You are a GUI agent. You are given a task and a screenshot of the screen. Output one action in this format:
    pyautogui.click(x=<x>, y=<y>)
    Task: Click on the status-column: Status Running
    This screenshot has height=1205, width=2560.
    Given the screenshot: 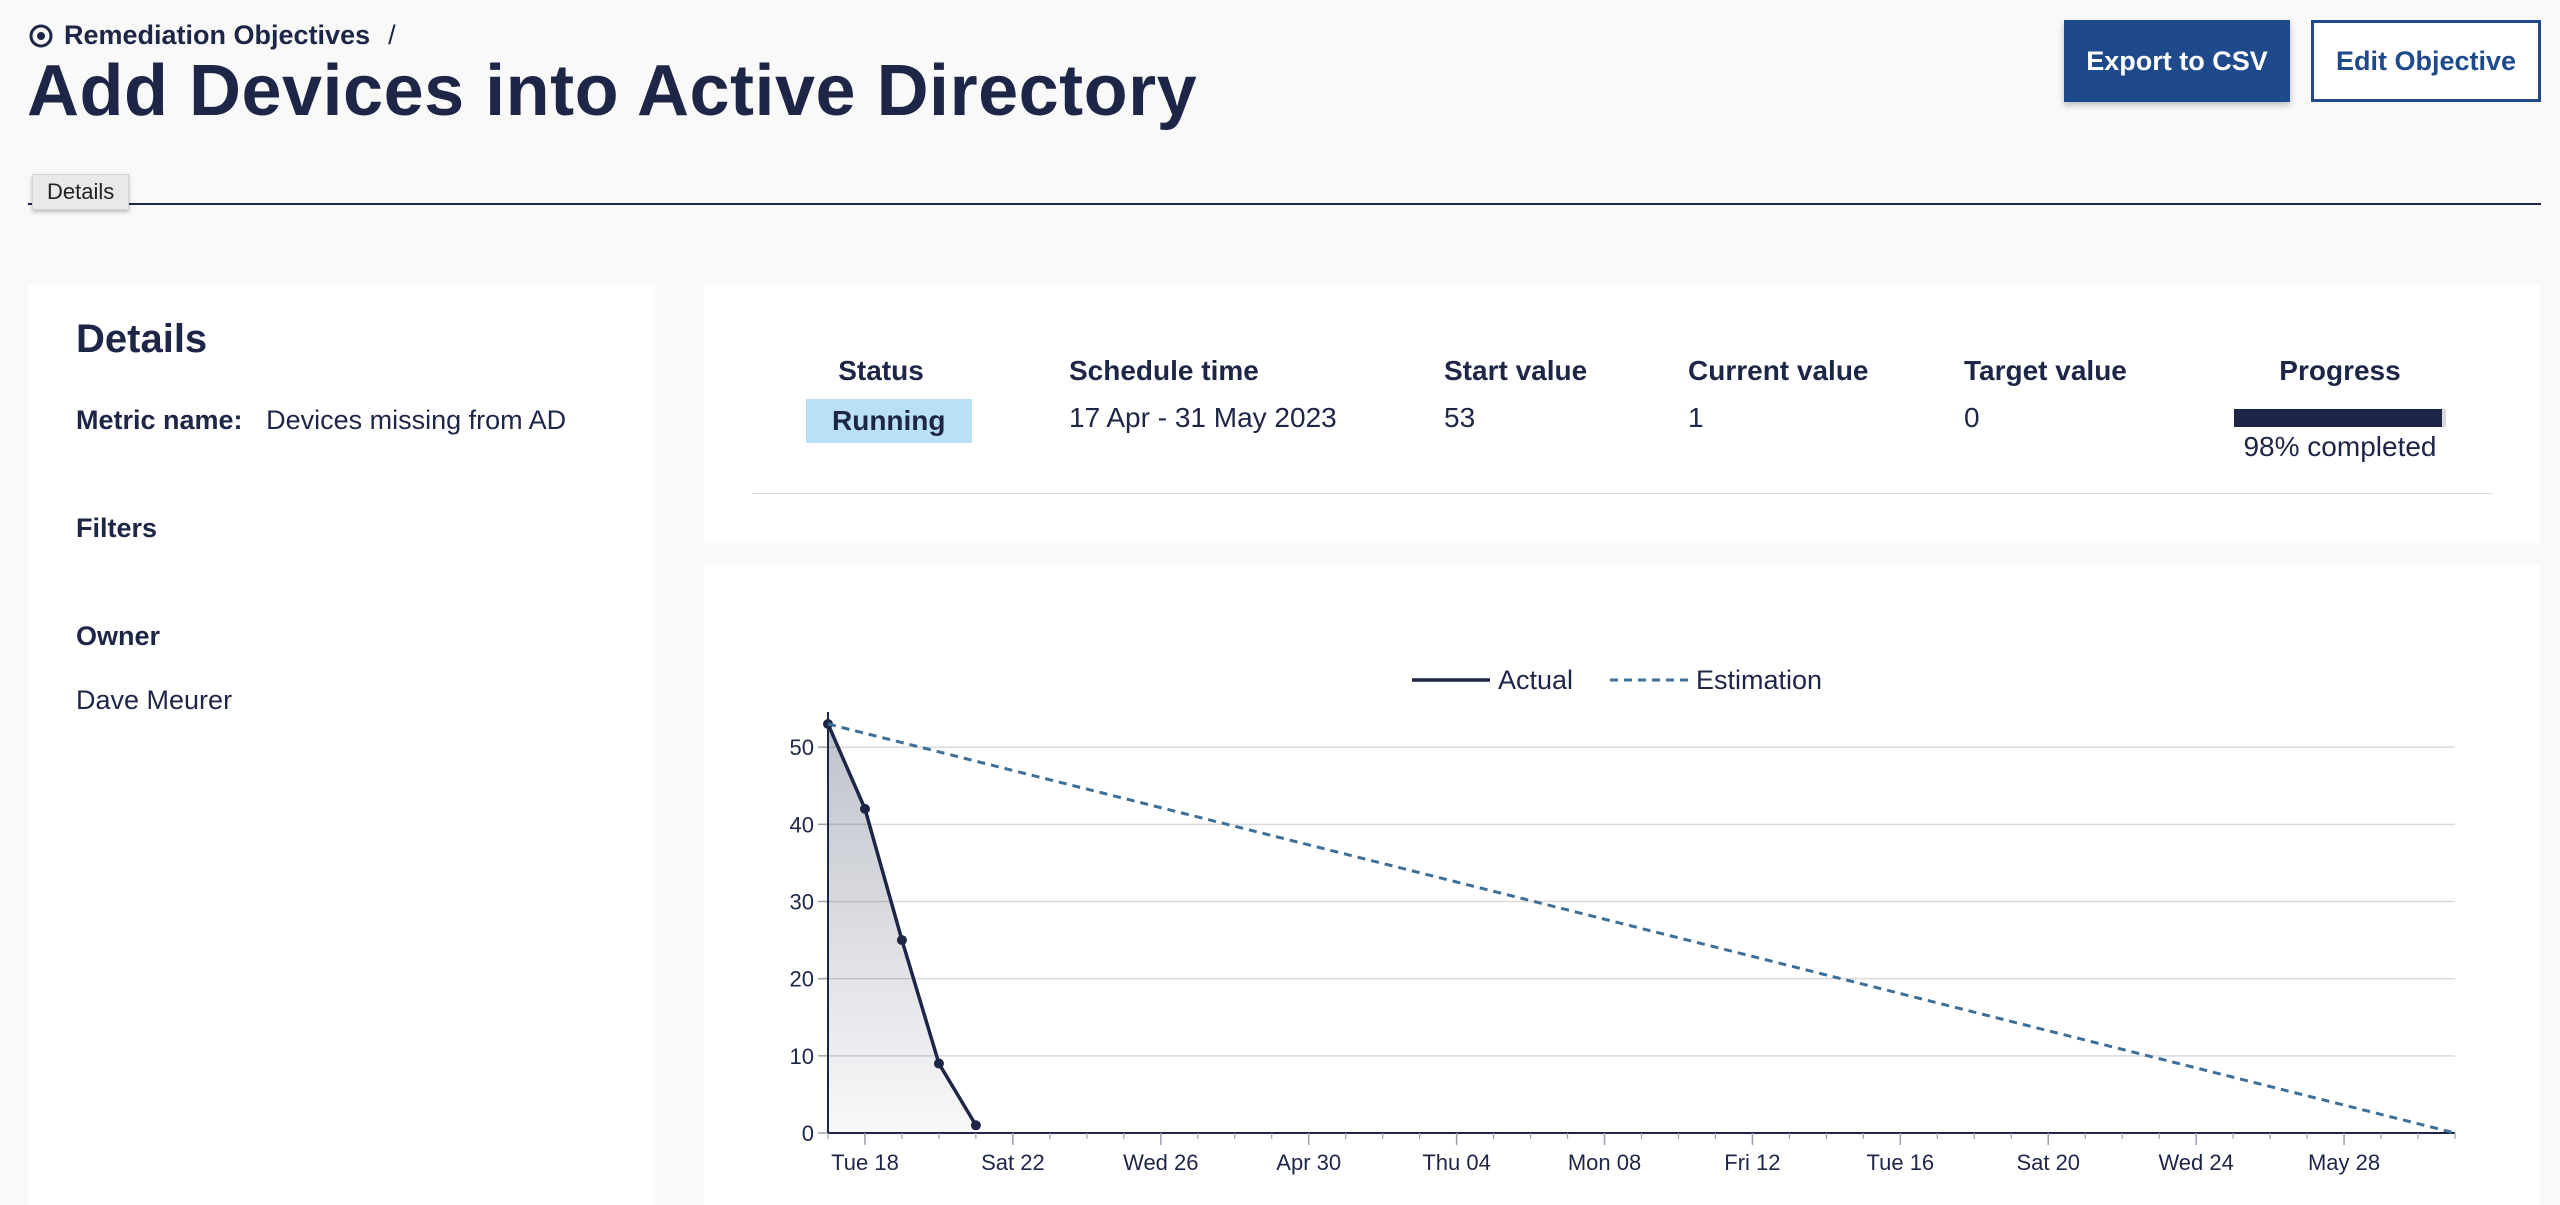 What is the action you would take?
    pyautogui.click(x=889, y=399)
    